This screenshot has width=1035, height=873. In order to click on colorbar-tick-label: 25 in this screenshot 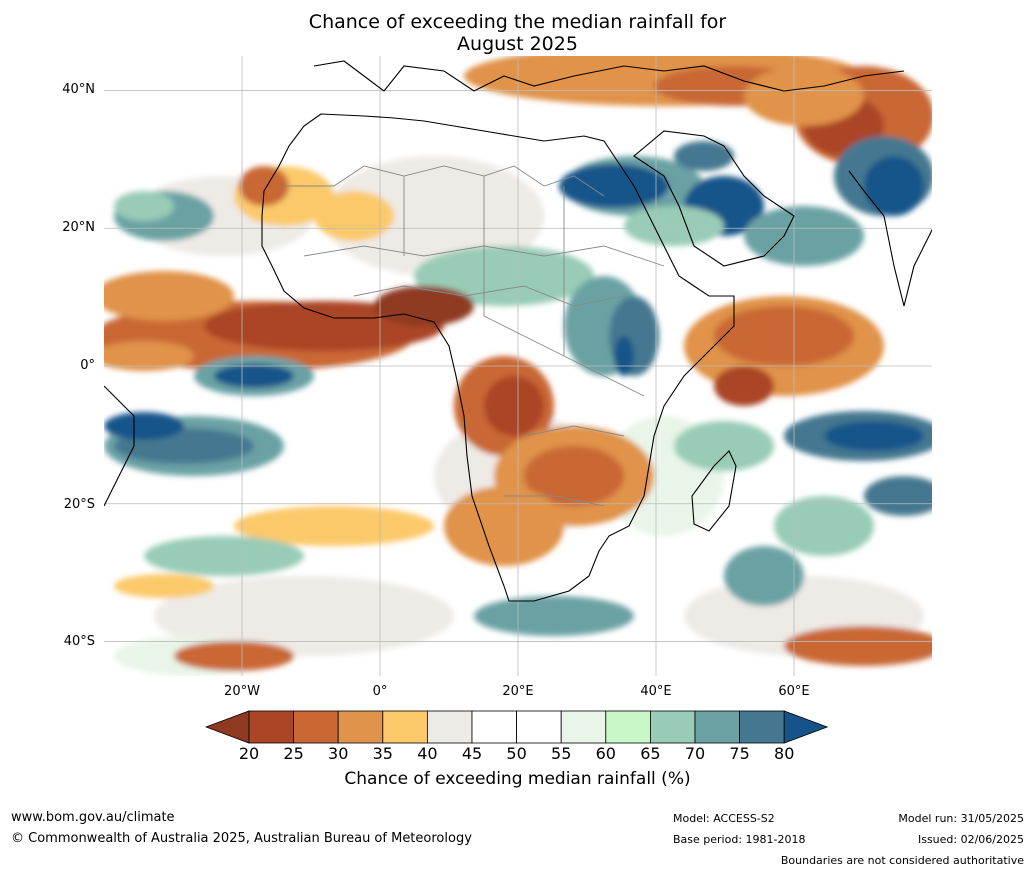, I will do `click(293, 753)`.